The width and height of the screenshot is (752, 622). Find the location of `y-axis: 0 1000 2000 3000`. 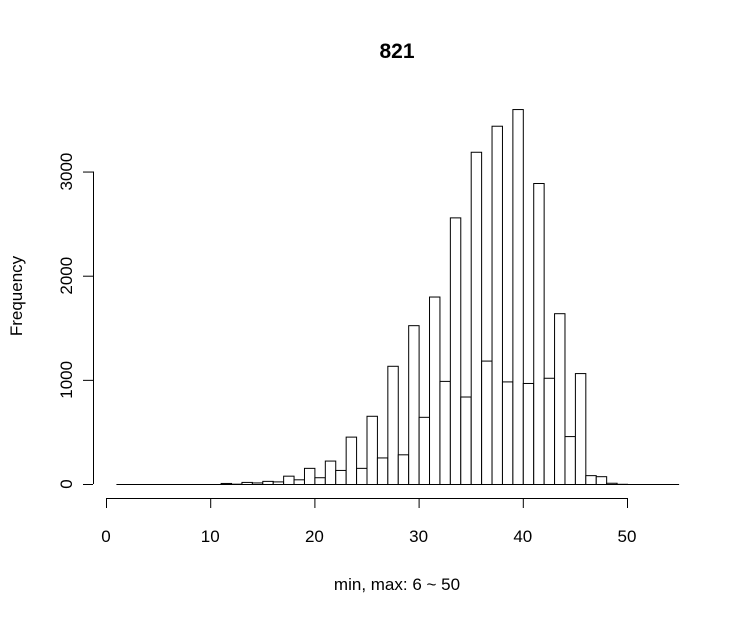

y-axis: 0 1000 2000 3000 is located at coordinates (75, 321).